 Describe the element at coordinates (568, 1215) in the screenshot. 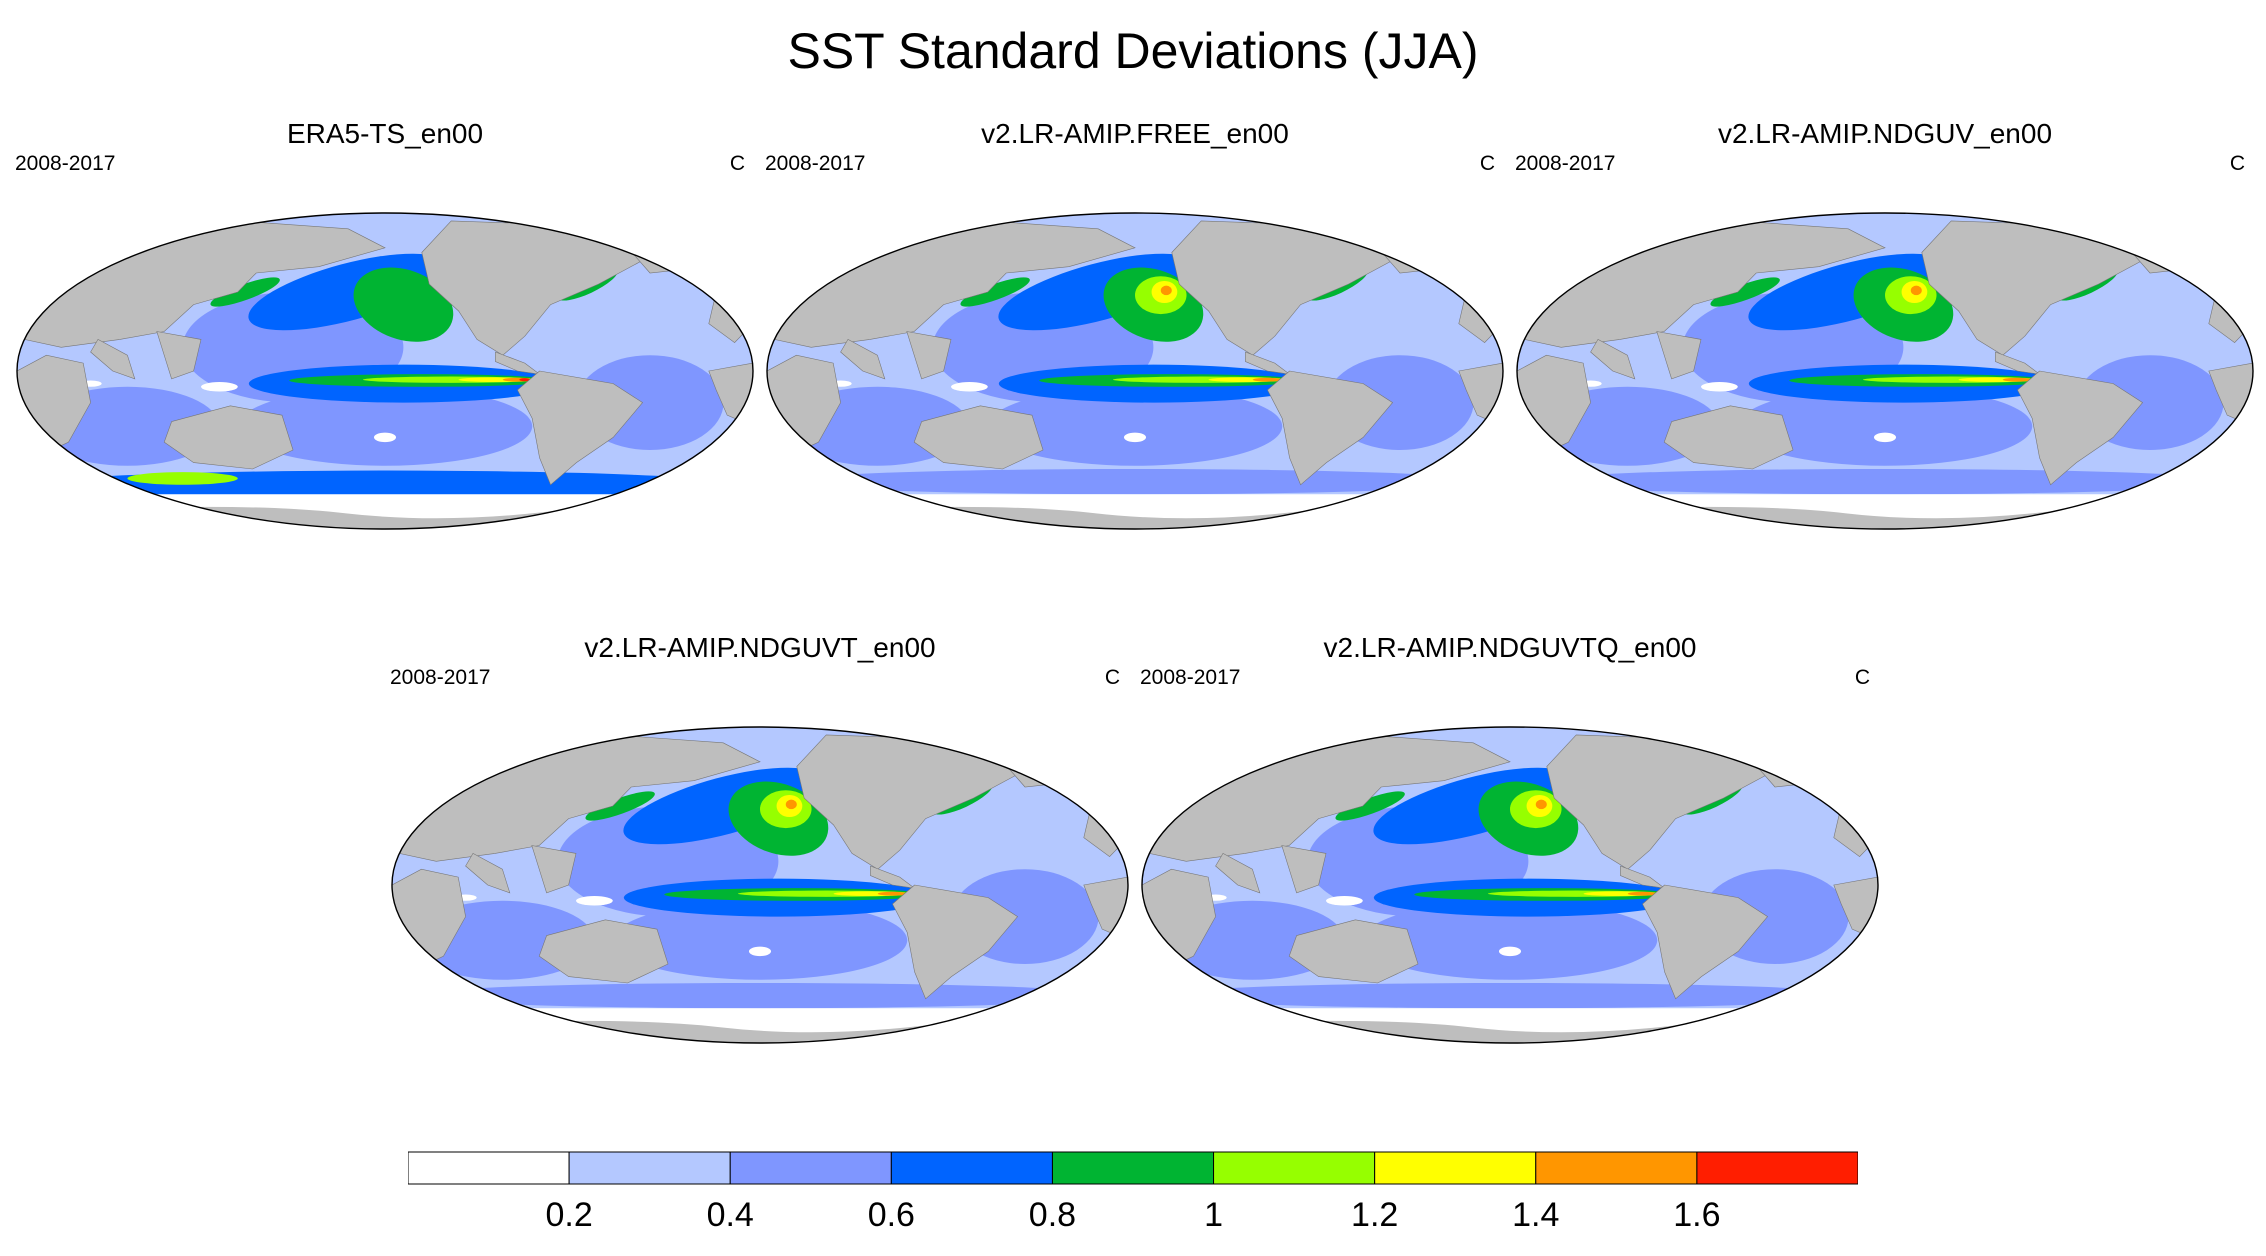

I see `colorbar-tick-label: 0.2` at that location.